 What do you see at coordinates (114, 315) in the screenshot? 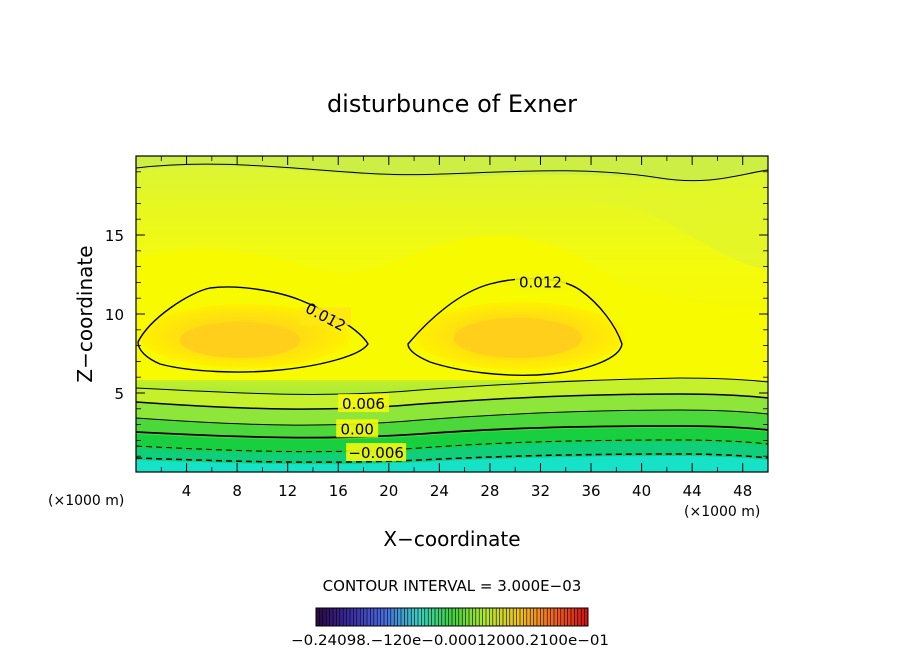
I see `y-tick-label: 10` at bounding box center [114, 315].